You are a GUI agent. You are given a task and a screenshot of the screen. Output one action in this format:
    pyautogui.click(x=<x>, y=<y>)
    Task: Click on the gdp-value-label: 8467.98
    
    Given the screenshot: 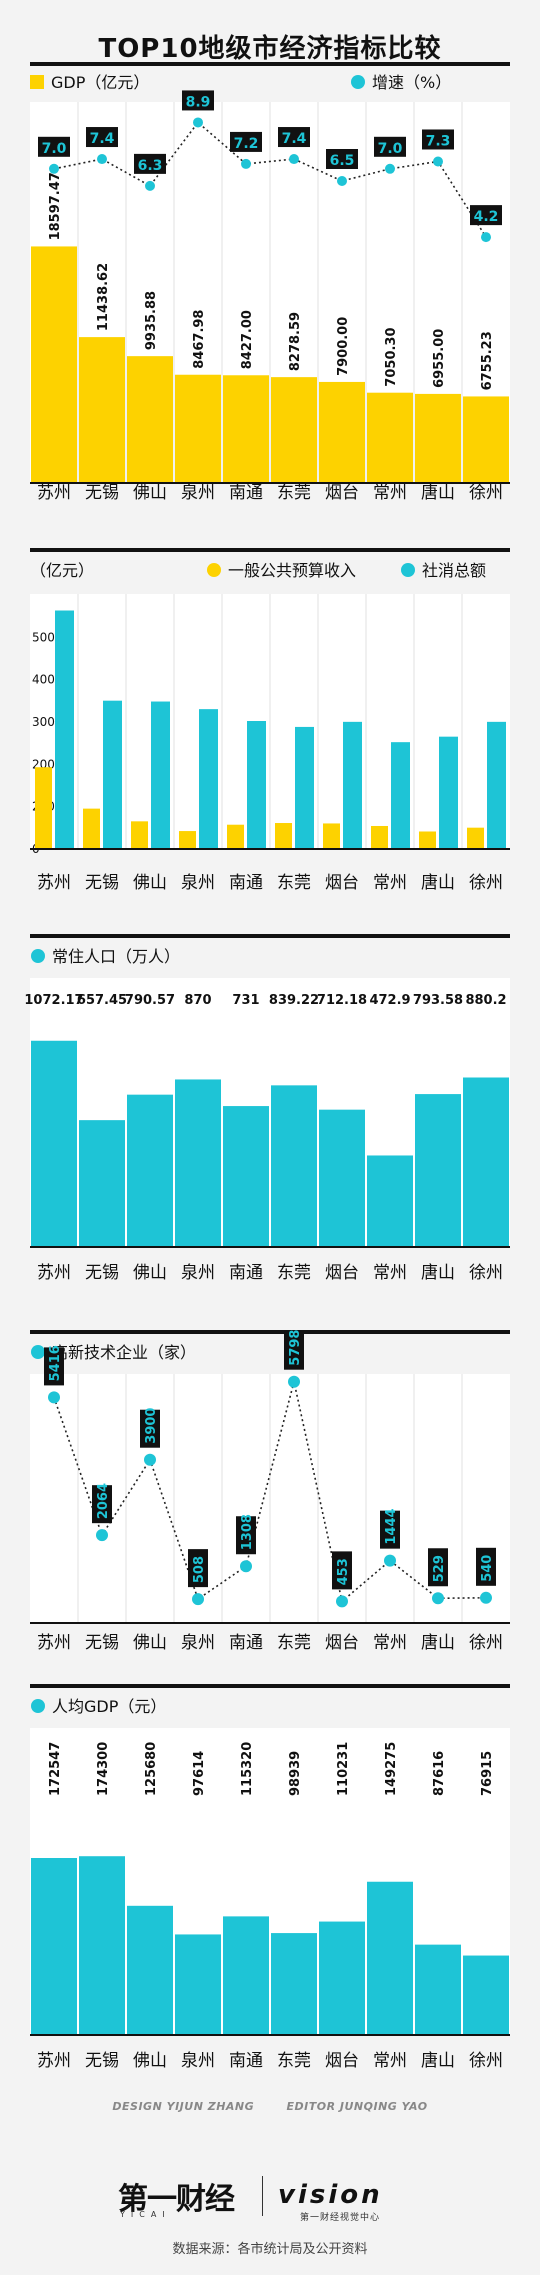 What is the action you would take?
    pyautogui.click(x=199, y=339)
    